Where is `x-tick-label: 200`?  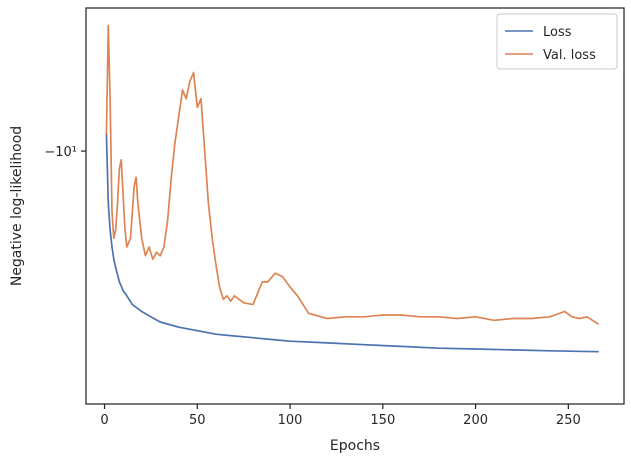
x-tick-label: 200 is located at coordinates (475, 420).